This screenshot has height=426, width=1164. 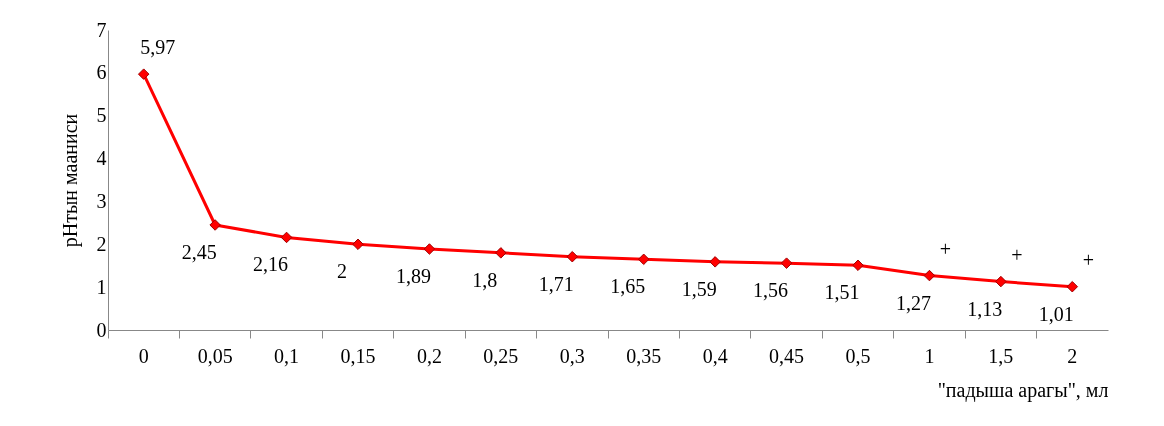 I want to click on x-tick-label: 0,05, so click(x=215, y=355).